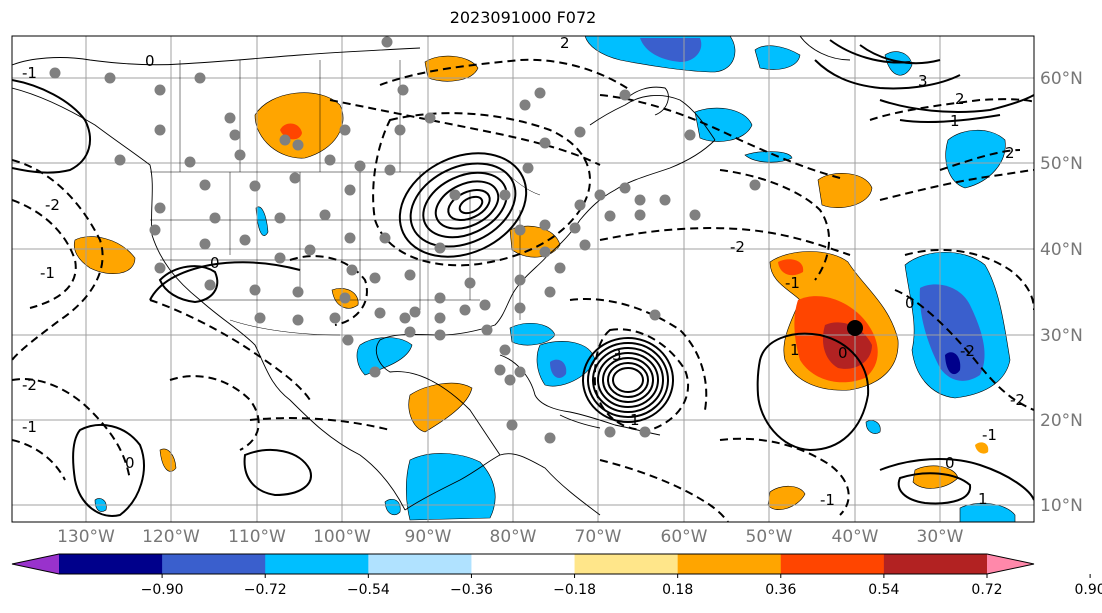  What do you see at coordinates (1061, 79) in the screenshot?
I see `lat-label: 60°N` at bounding box center [1061, 79].